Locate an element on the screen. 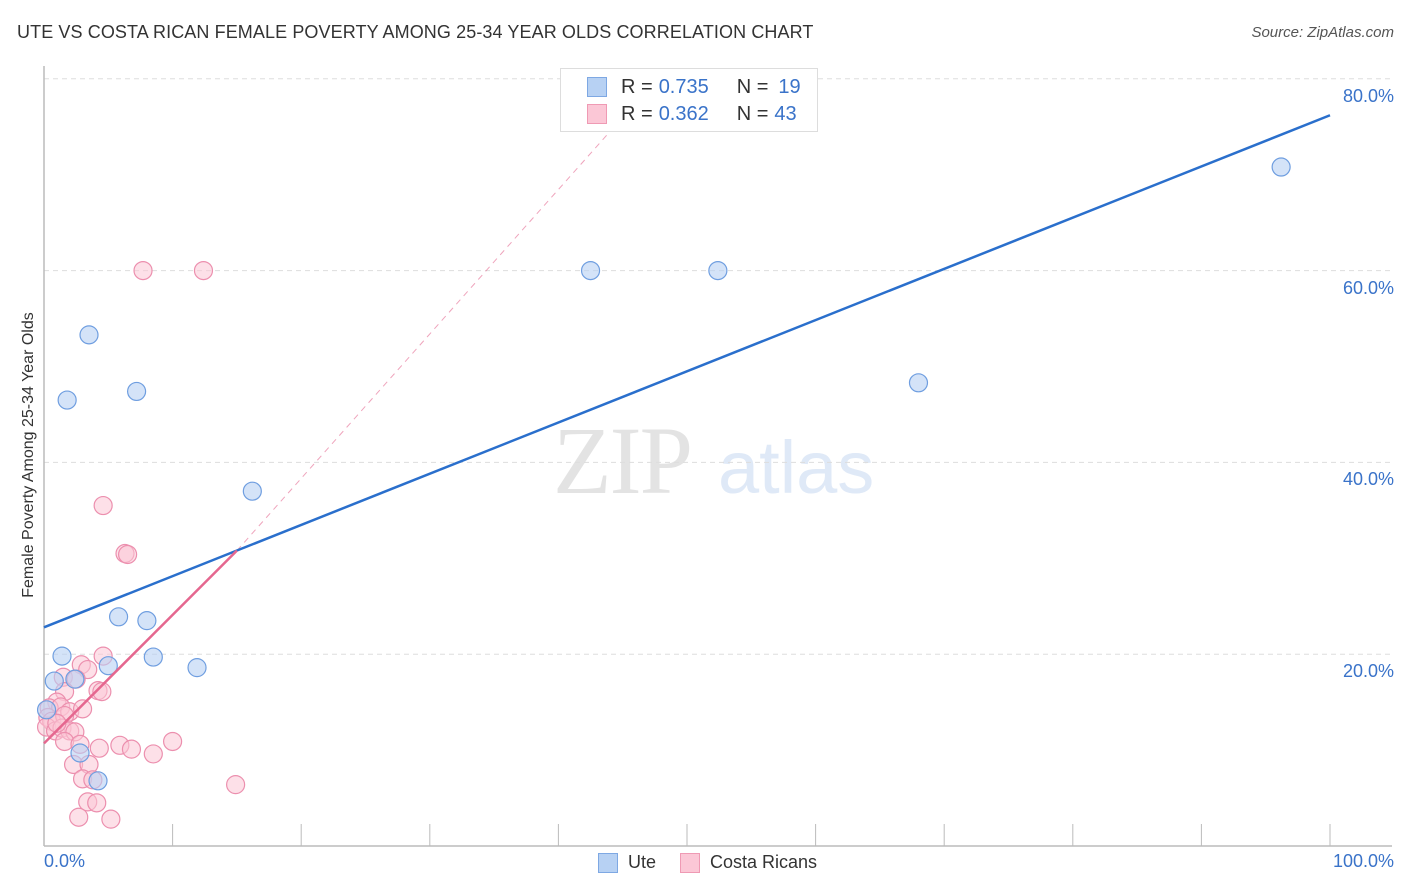 The width and height of the screenshot is (1406, 892). legend-row-ute: R = 0.735 N = 19 is located at coordinates (694, 87).